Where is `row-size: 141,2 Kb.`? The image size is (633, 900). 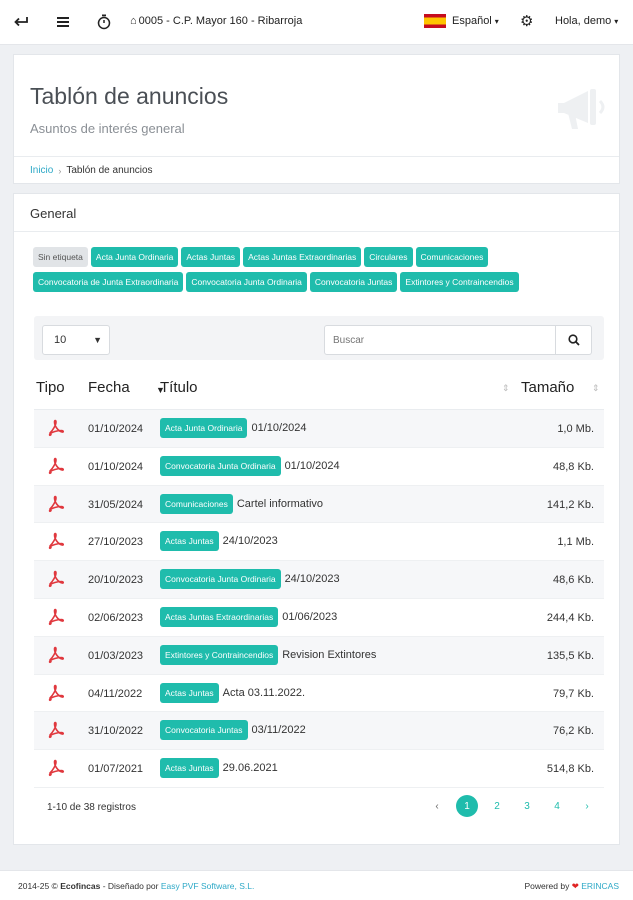 row-size: 141,2 Kb. is located at coordinates (570, 504).